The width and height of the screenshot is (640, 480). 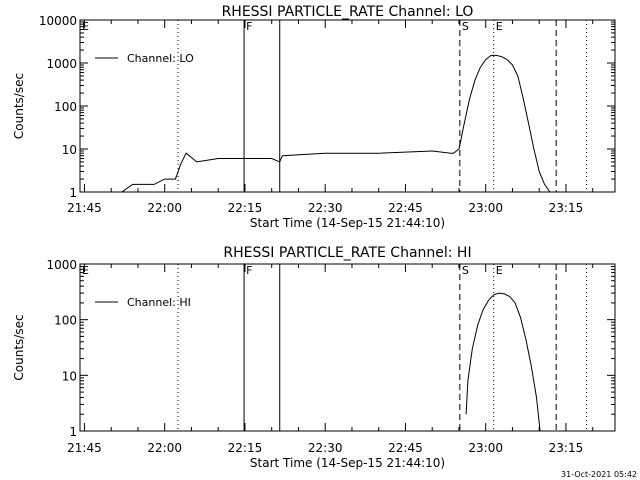 What do you see at coordinates (84, 208) in the screenshot?
I see `x-tick-label-lo: 21:45` at bounding box center [84, 208].